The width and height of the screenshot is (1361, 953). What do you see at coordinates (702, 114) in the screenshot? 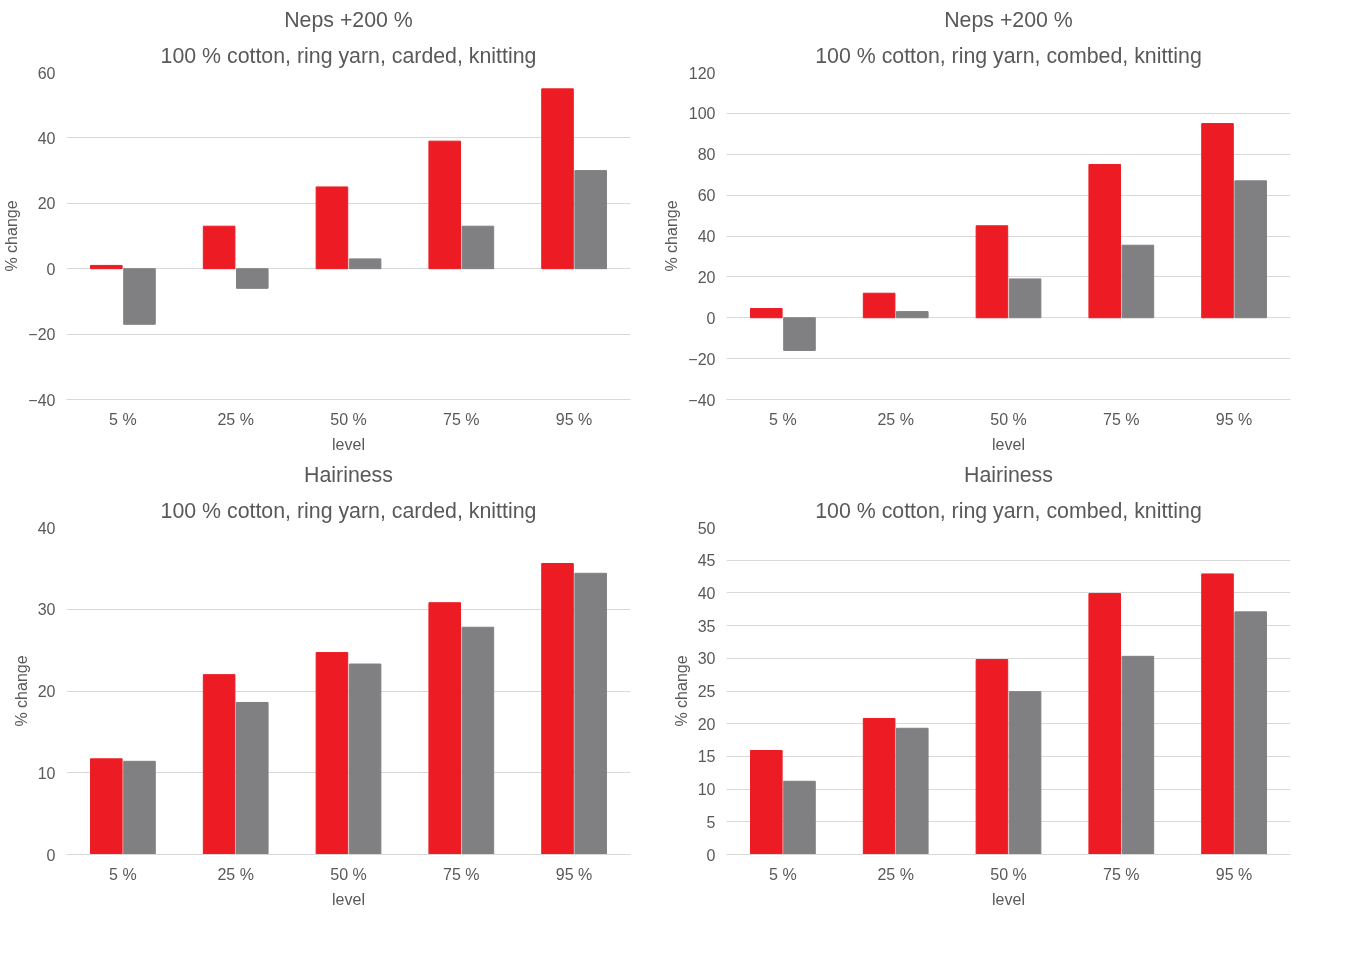
I see `y-tick-label: 100` at bounding box center [702, 114].